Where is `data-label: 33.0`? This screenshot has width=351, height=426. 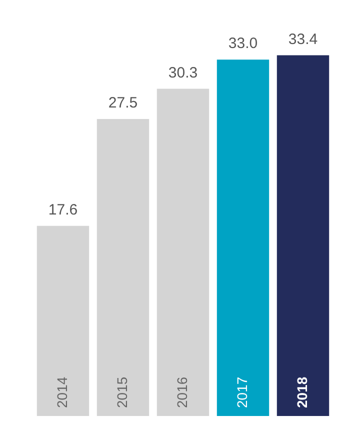
data-label: 33.0 is located at coordinates (243, 43).